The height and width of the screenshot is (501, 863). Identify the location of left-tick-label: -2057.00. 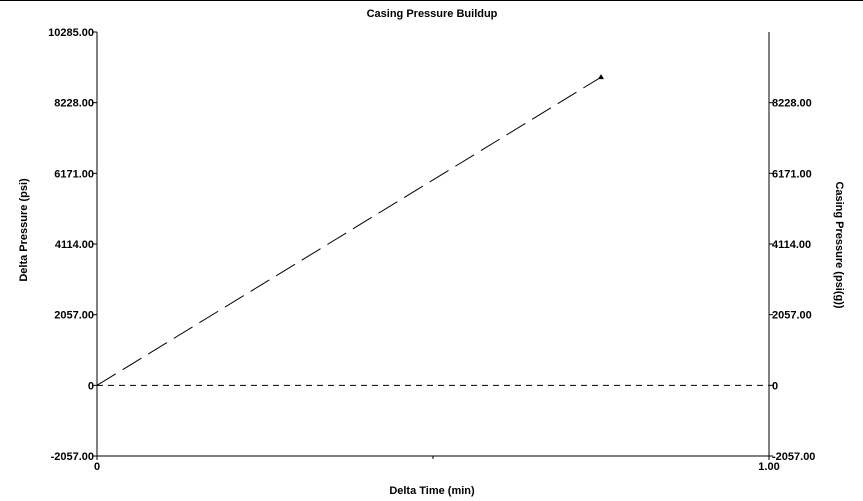
(72, 457).